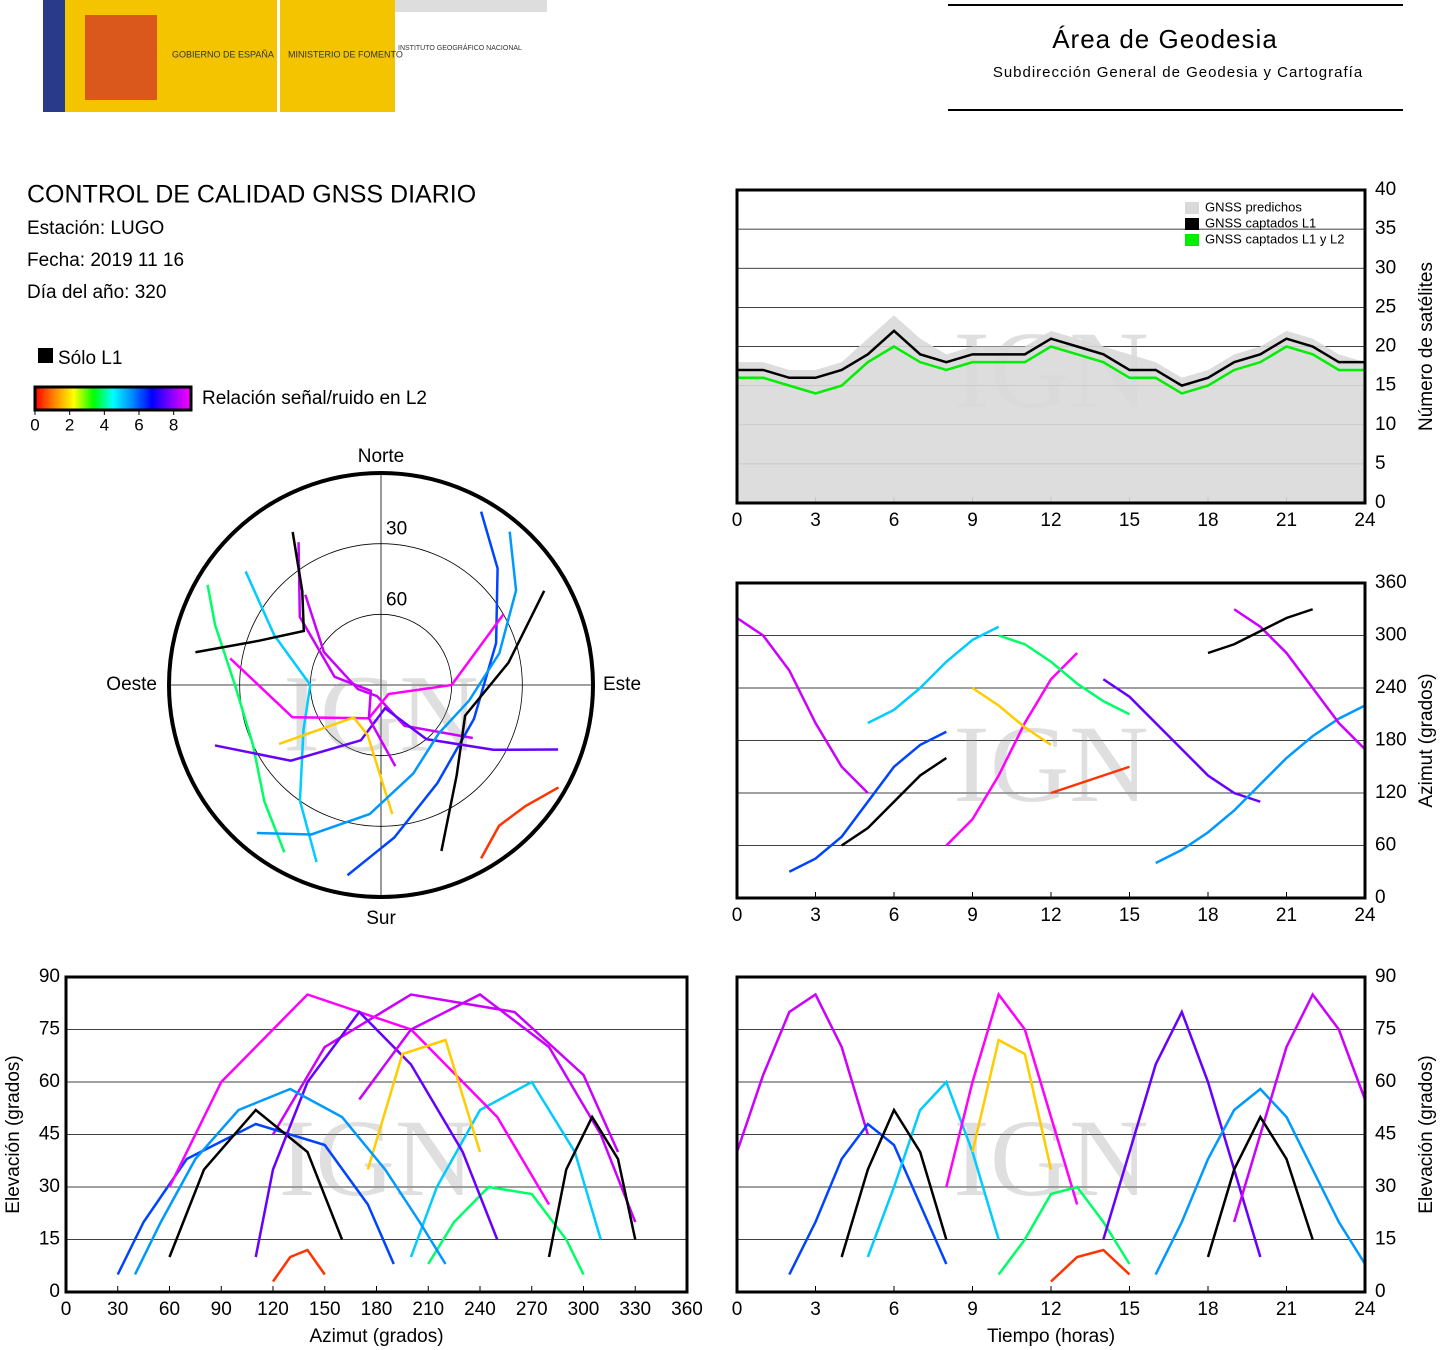 This screenshot has width=1445, height=1350. Describe the element at coordinates (251, 195) in the screenshot. I see `report-title: CONTROL DE CALIDAD GNSS DIARIO` at that location.